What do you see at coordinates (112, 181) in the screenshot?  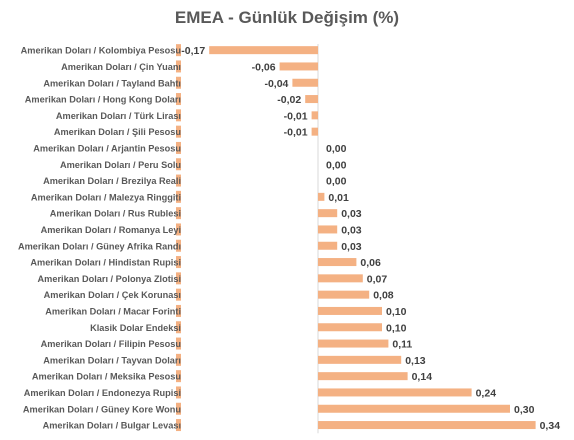 I see `category-label: Amerikan Doları / Brezilya Reali` at bounding box center [112, 181].